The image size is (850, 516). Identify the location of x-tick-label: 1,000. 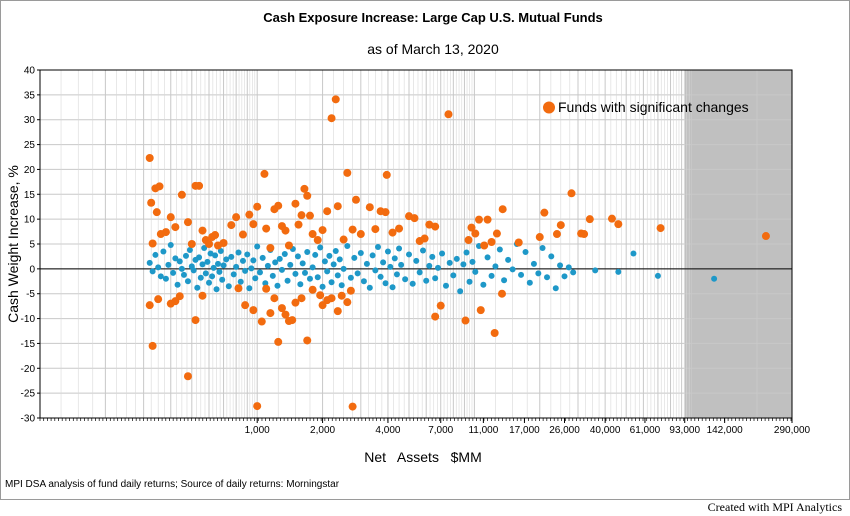
(257, 430).